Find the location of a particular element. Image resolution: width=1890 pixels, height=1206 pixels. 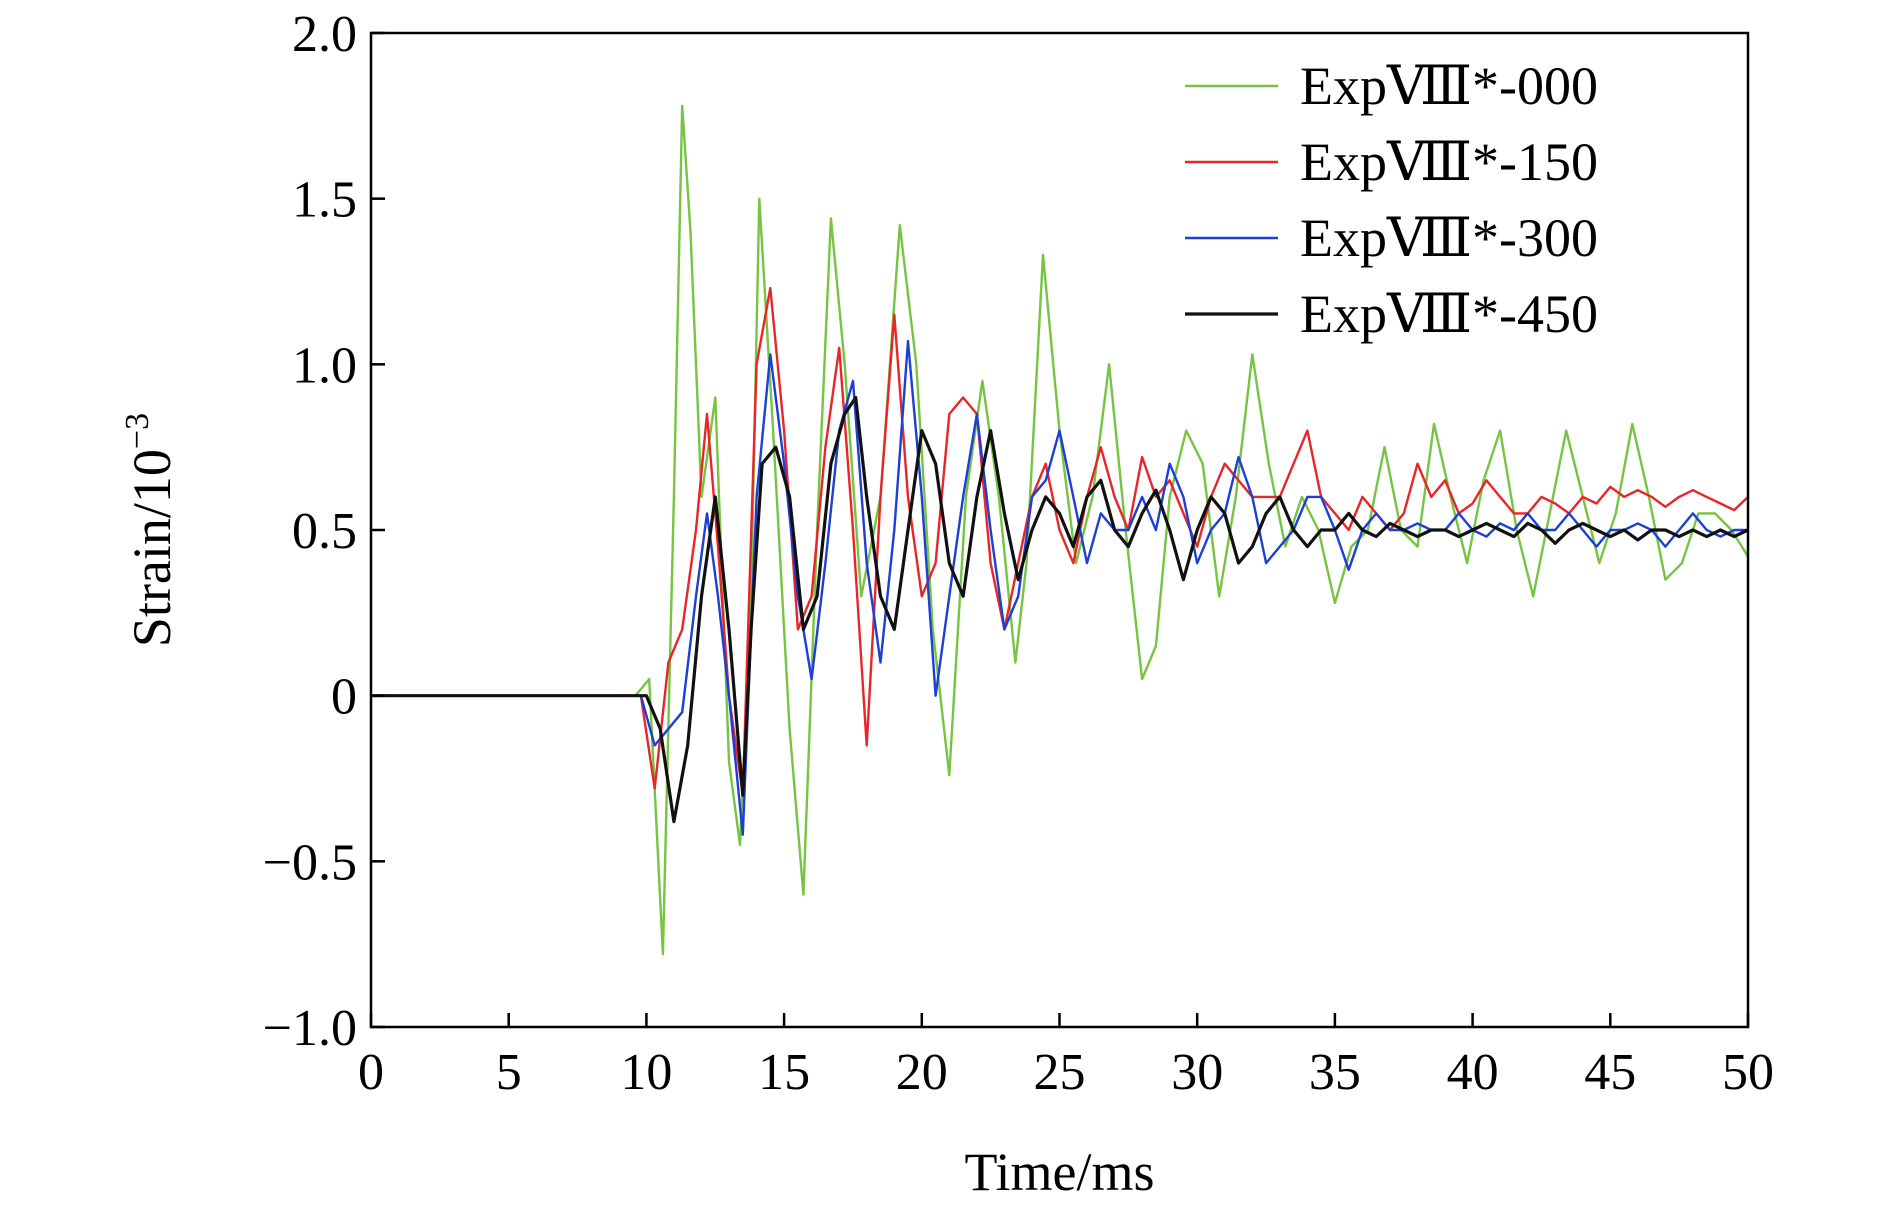

legend: ExpⅧ*-000 ExpⅧ*-150 ExpⅧ*-300 ExpⅧ*-450 is located at coordinates (1391, 200).